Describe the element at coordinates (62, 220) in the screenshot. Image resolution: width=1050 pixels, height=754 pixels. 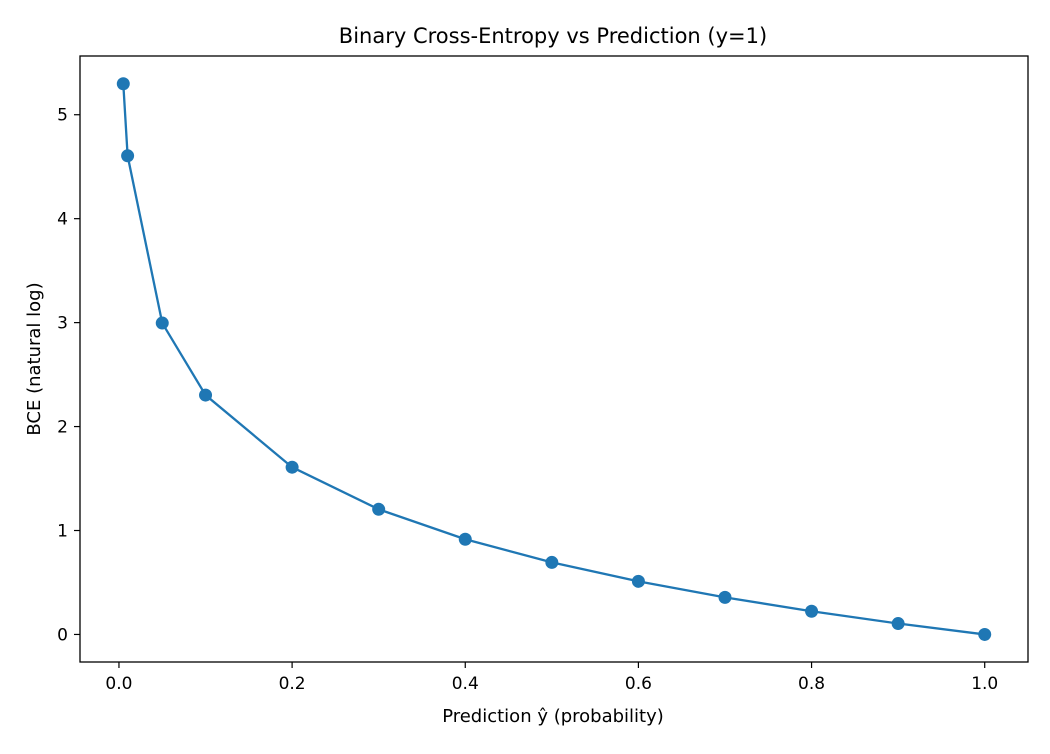
I see `y-tick-label: 4` at that location.